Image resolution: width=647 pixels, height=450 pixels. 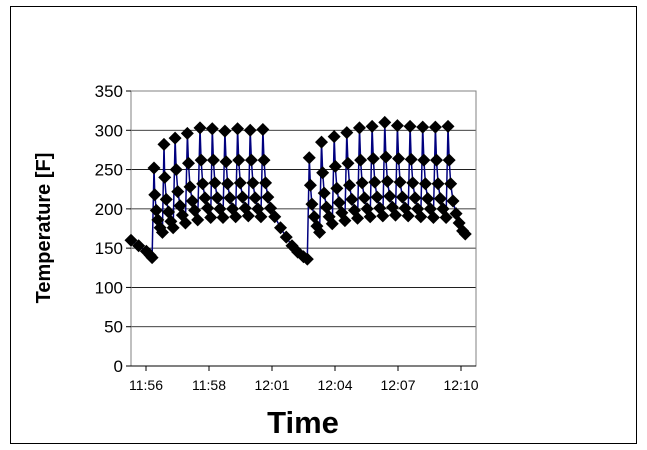 I want to click on y-axis-title: Temperature [F], so click(x=44, y=228).